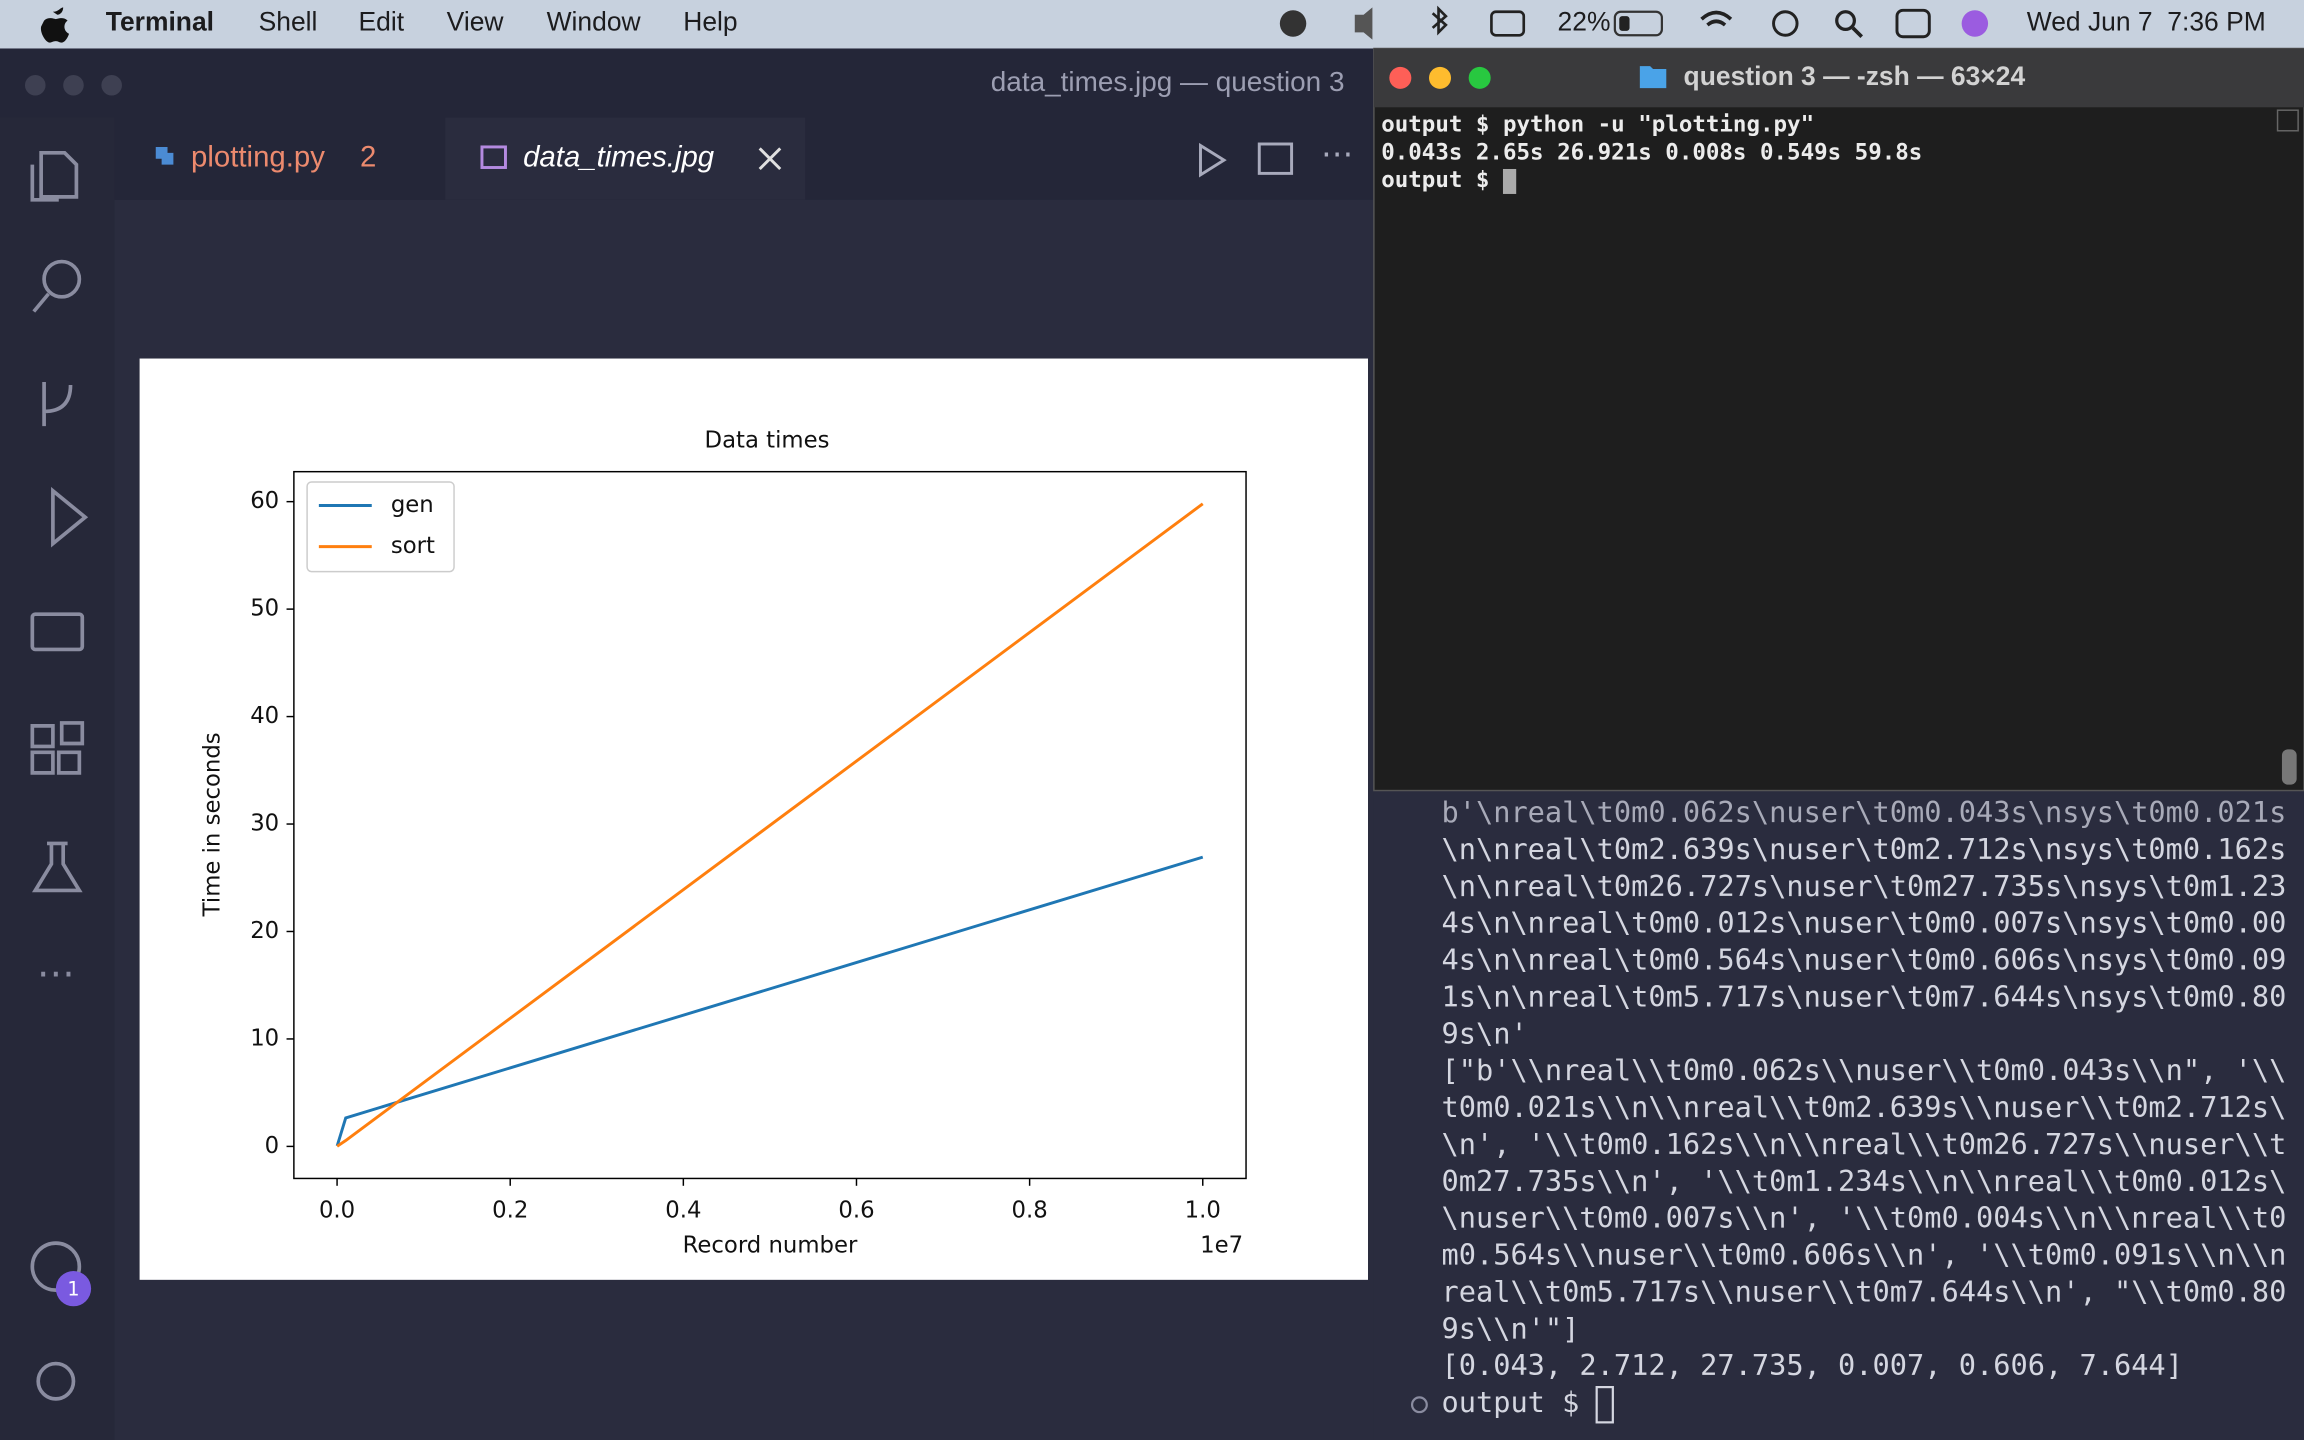 The image size is (2304, 1440). Describe the element at coordinates (1913, 23) in the screenshot. I see `control-center-icon` at that location.